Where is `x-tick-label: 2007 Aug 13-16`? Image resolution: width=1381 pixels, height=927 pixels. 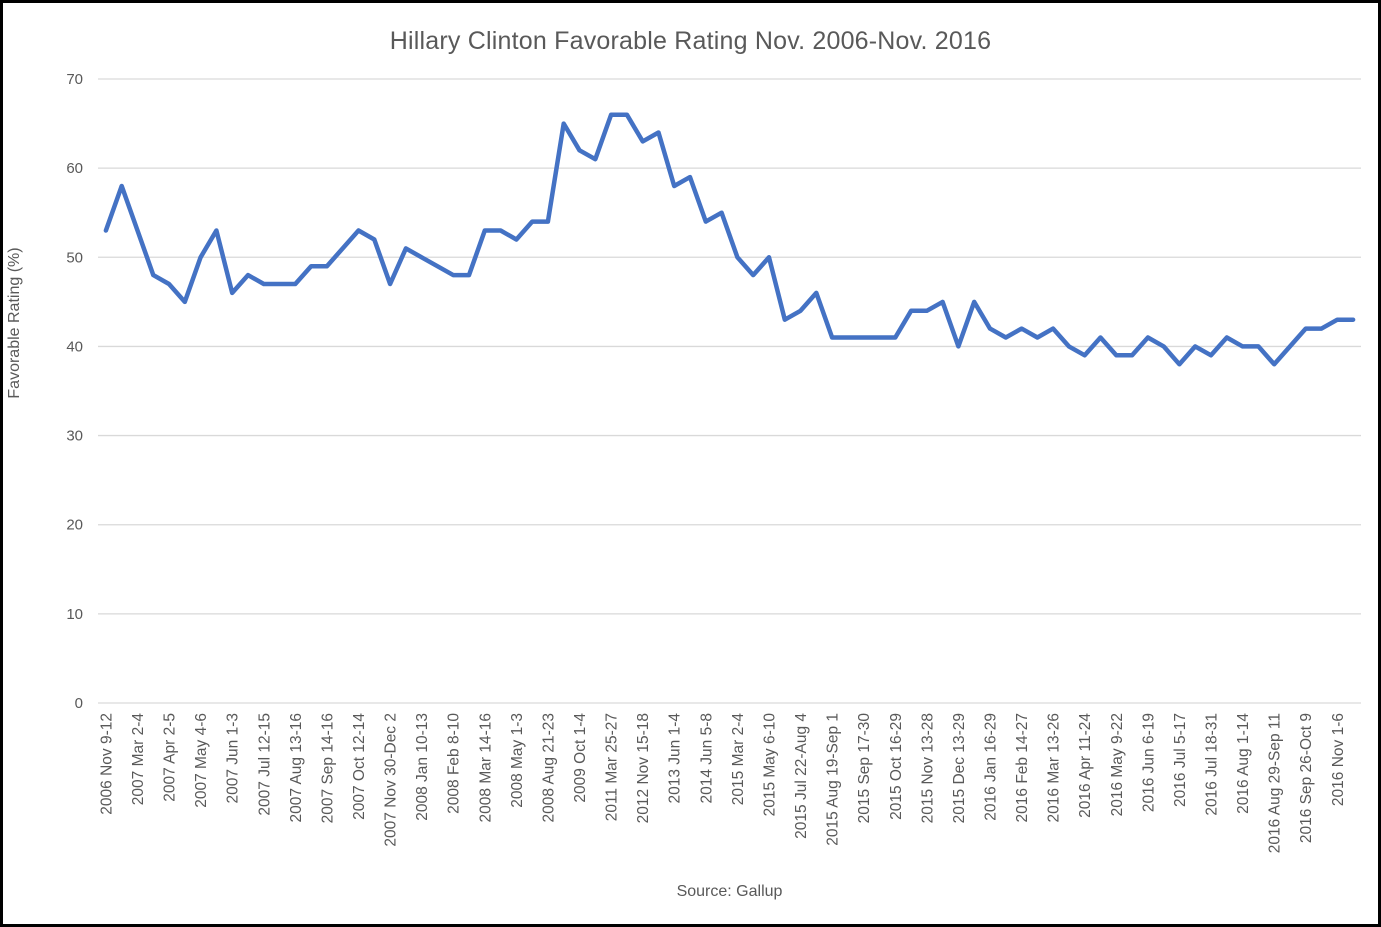
x-tick-label: 2007 Aug 13-16 is located at coordinates (296, 767).